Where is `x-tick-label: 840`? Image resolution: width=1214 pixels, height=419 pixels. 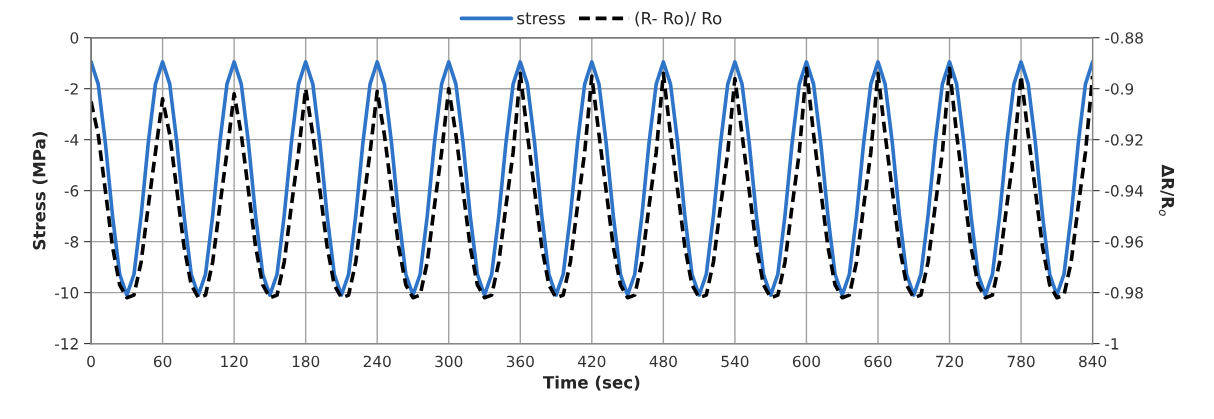
x-tick-label: 840 is located at coordinates (1093, 361).